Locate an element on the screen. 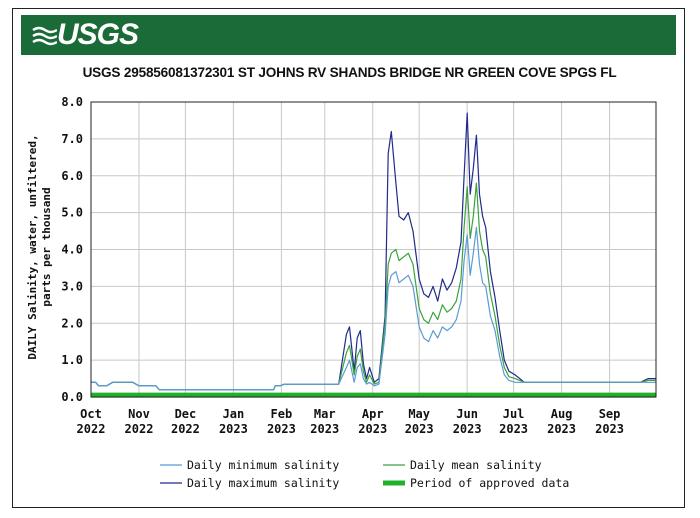 The image size is (700, 518). y-axis-label-line1: DAILY Salinity, water, unfiltered, is located at coordinates (32, 246).